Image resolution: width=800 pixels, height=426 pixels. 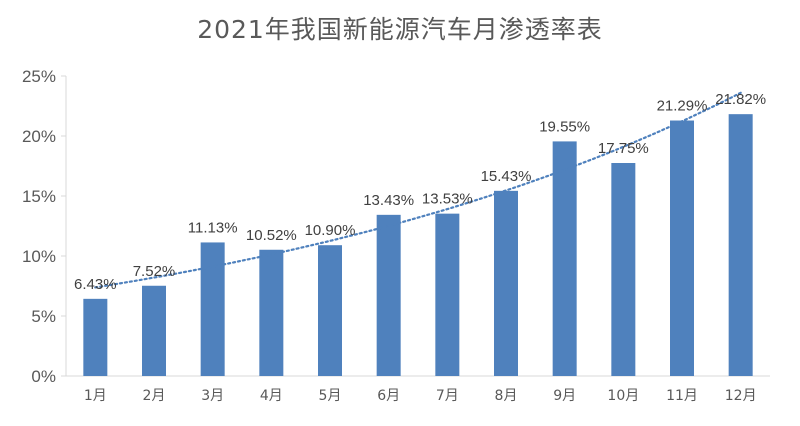 I want to click on x-tick-label: 3月, so click(x=212, y=396).